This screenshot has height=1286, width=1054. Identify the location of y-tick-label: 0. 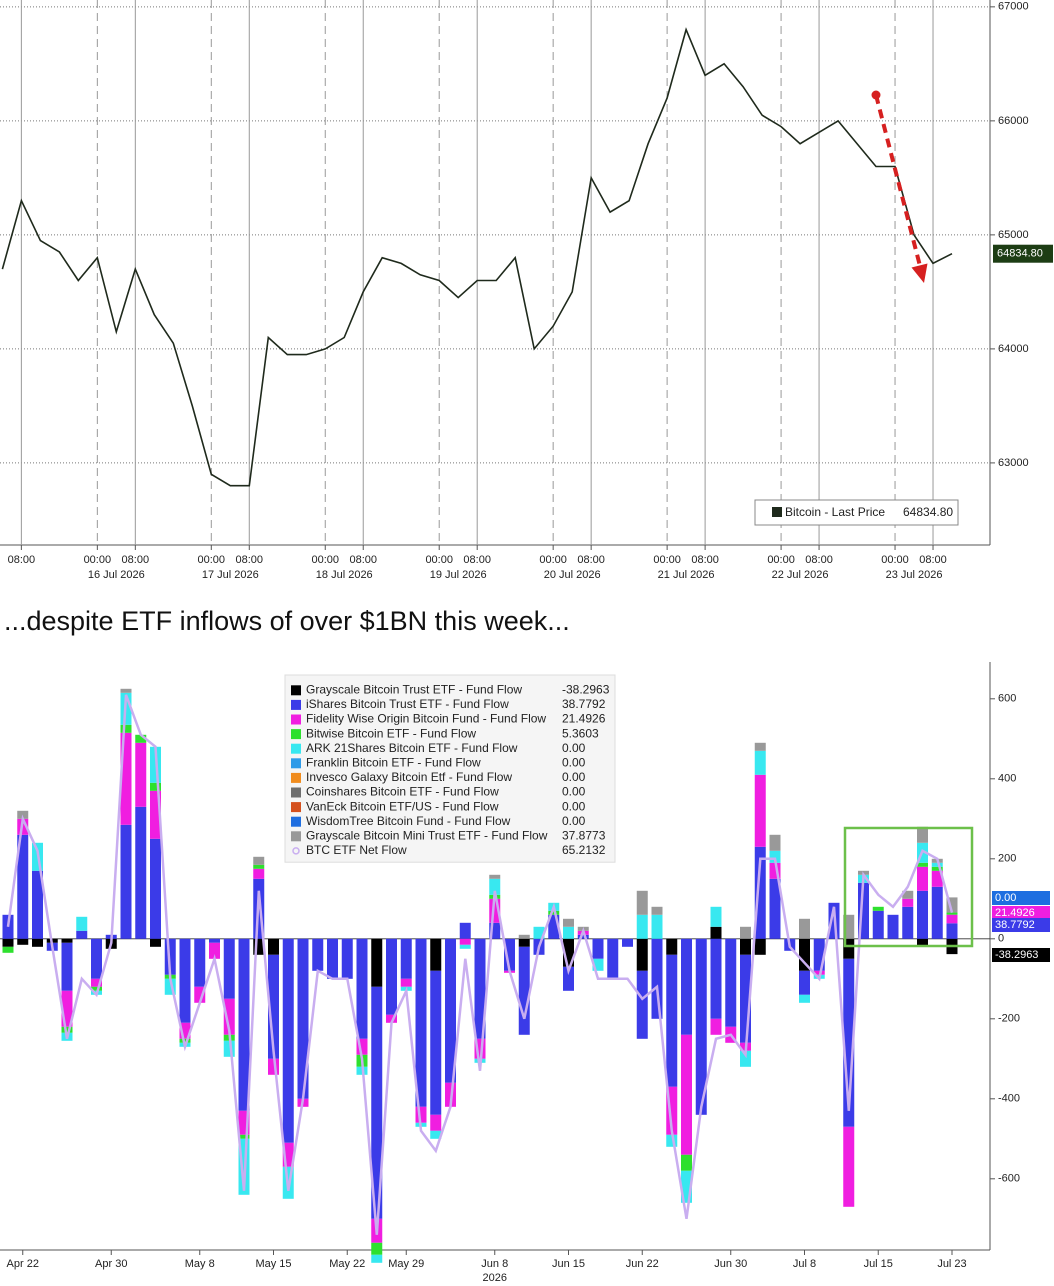
(1001, 939).